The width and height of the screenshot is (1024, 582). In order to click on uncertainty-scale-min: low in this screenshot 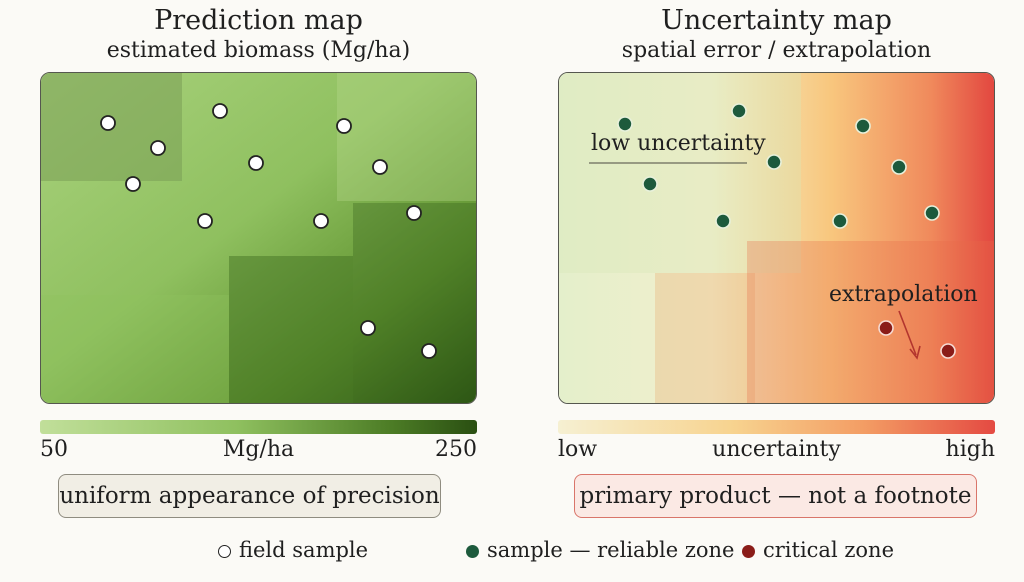, I will do `click(578, 449)`.